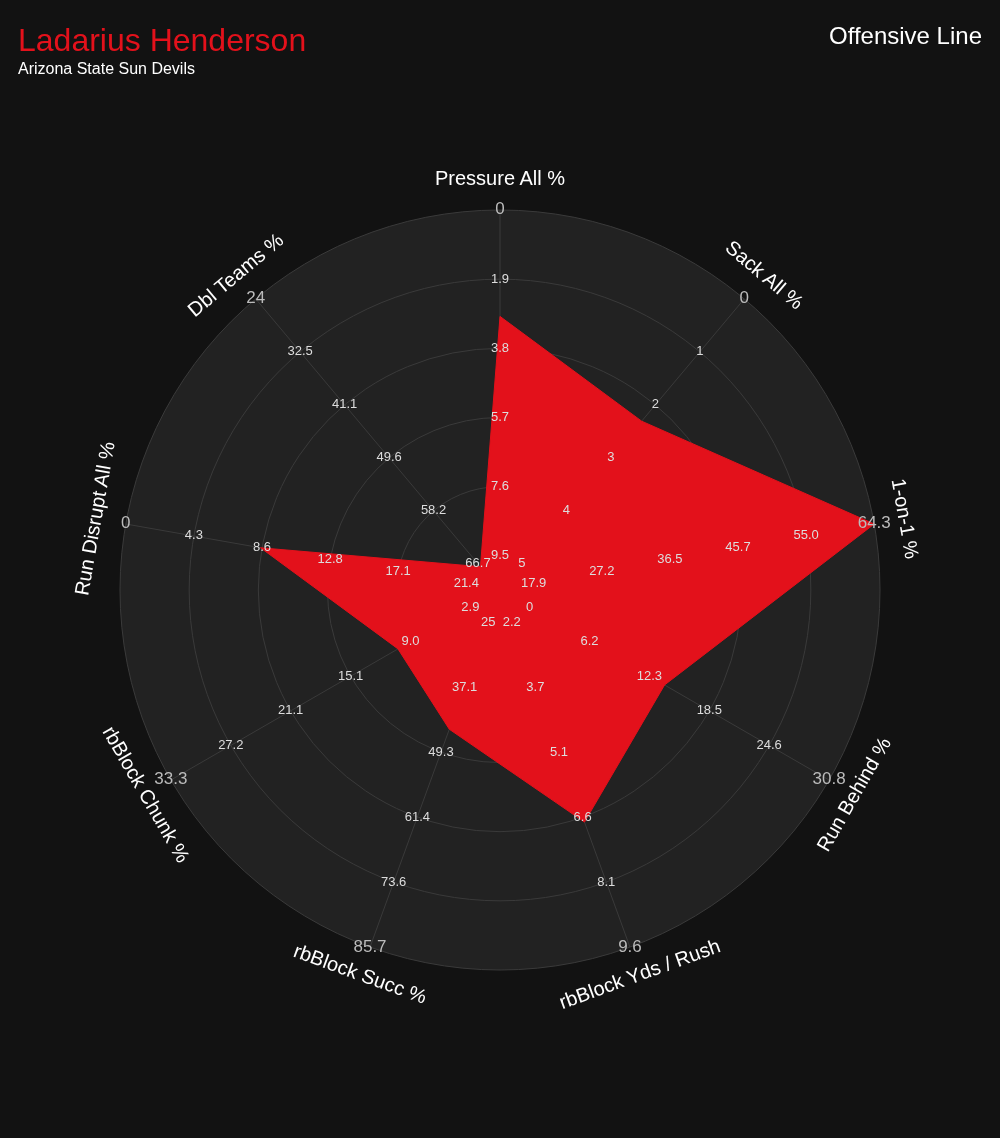  What do you see at coordinates (606, 881) in the screenshot?
I see `text: 8.1` at bounding box center [606, 881].